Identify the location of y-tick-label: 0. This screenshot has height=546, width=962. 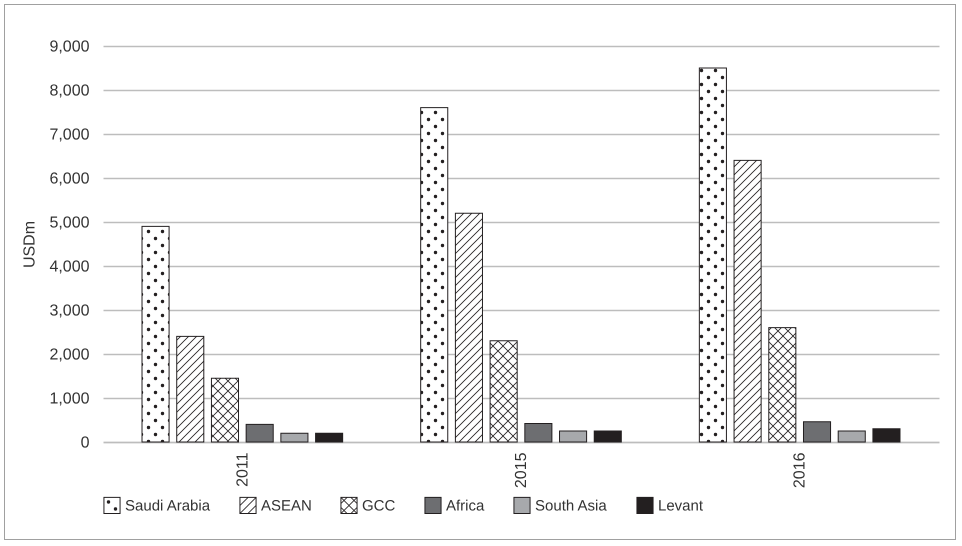
(85, 443).